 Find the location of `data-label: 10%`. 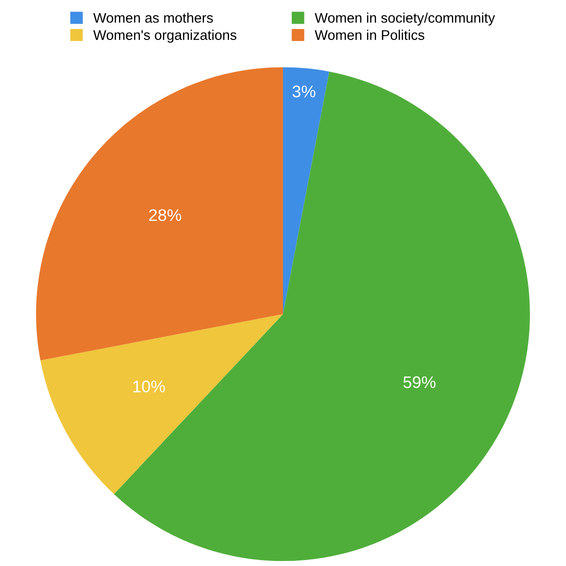

data-label: 10% is located at coordinates (149, 386).